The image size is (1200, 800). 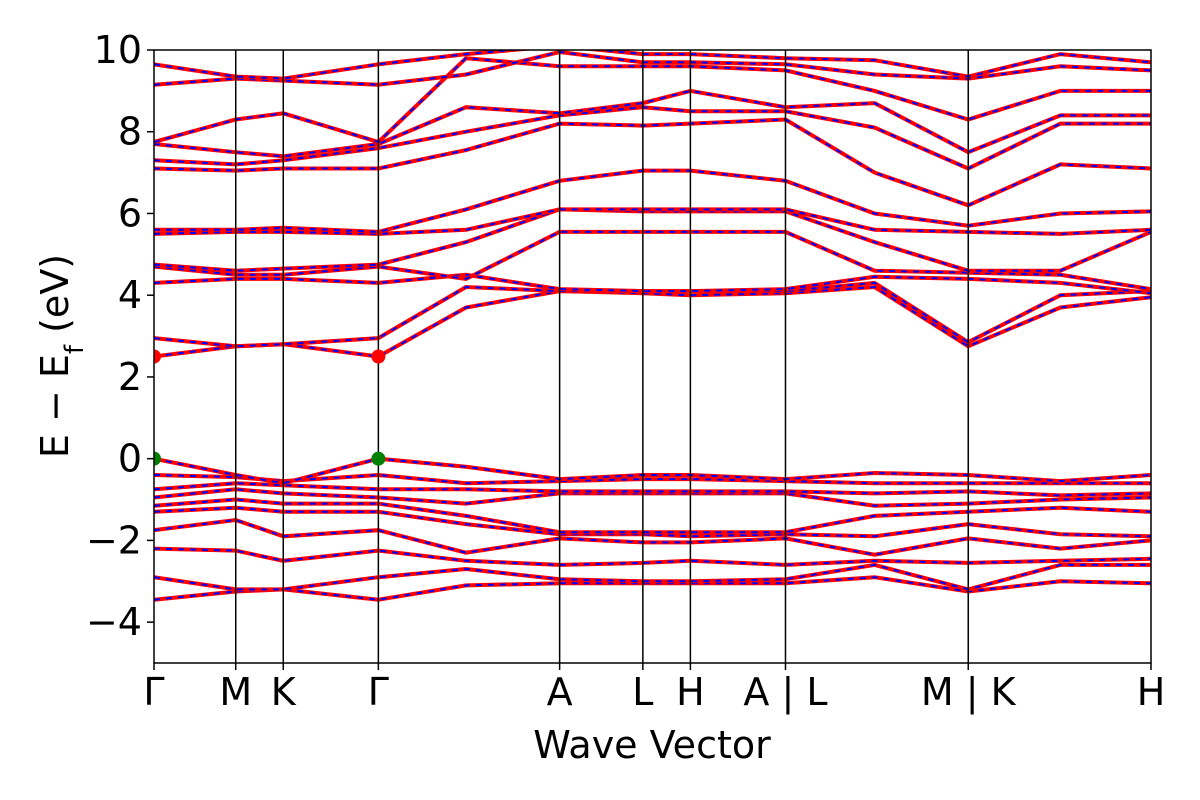 What do you see at coordinates (560, 692) in the screenshot?
I see `x-tick-label-4: A` at bounding box center [560, 692].